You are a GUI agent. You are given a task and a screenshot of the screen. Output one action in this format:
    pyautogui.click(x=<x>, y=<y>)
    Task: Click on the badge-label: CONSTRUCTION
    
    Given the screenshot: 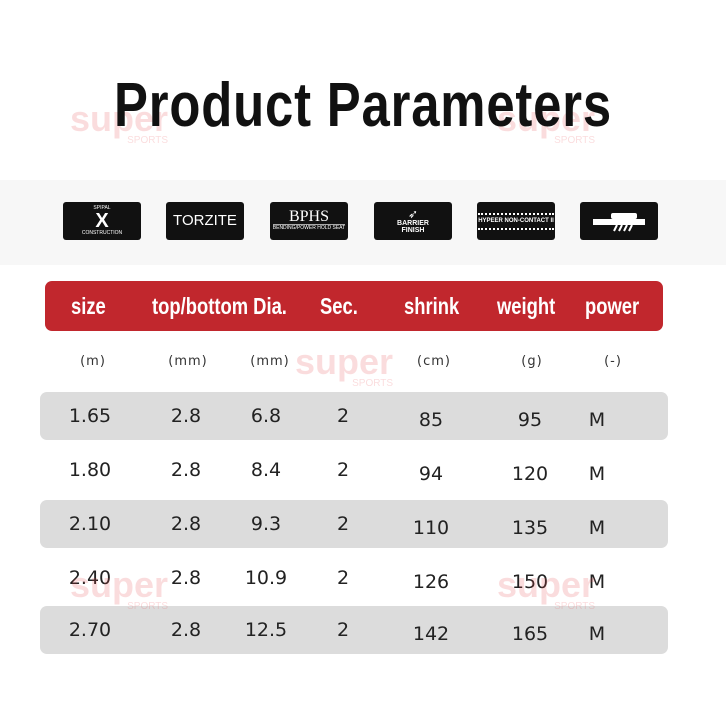 What is the action you would take?
    pyautogui.click(x=102, y=233)
    